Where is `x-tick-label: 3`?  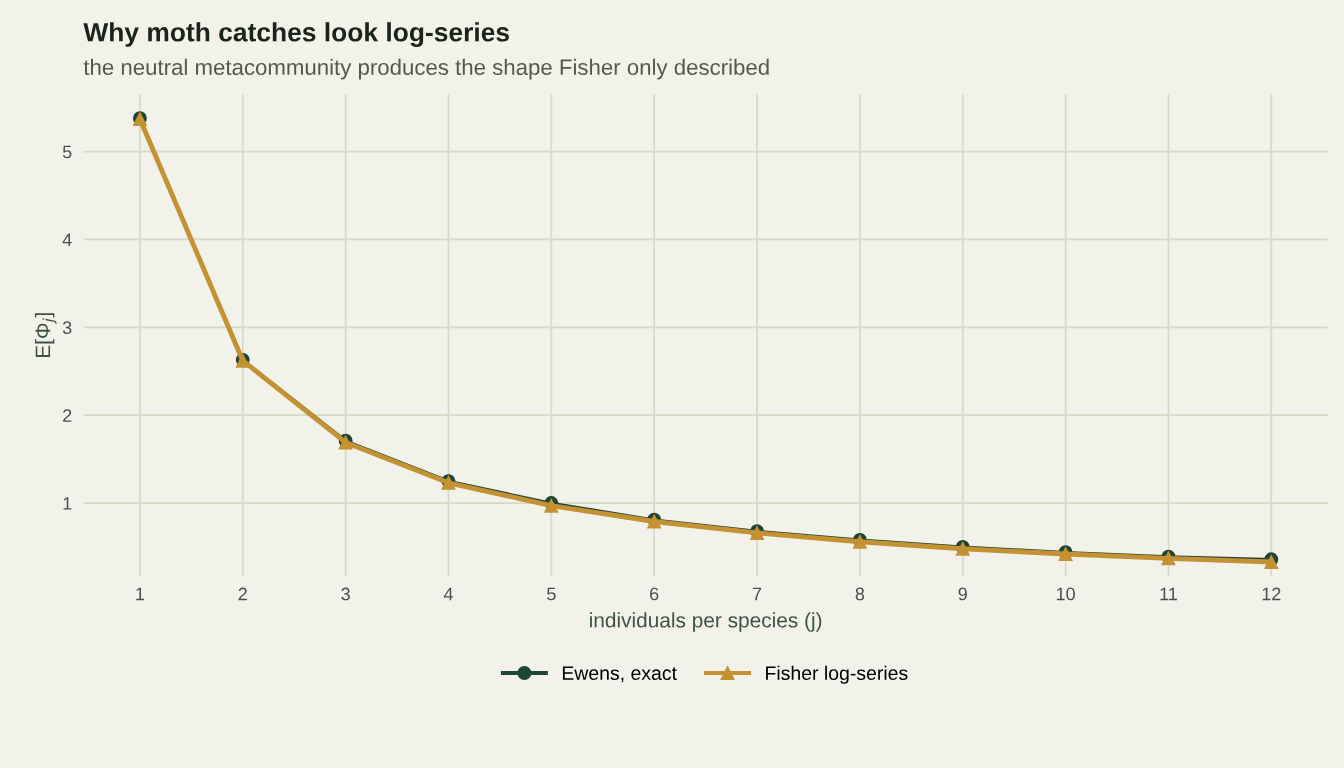
x-tick-label: 3 is located at coordinates (345, 594).